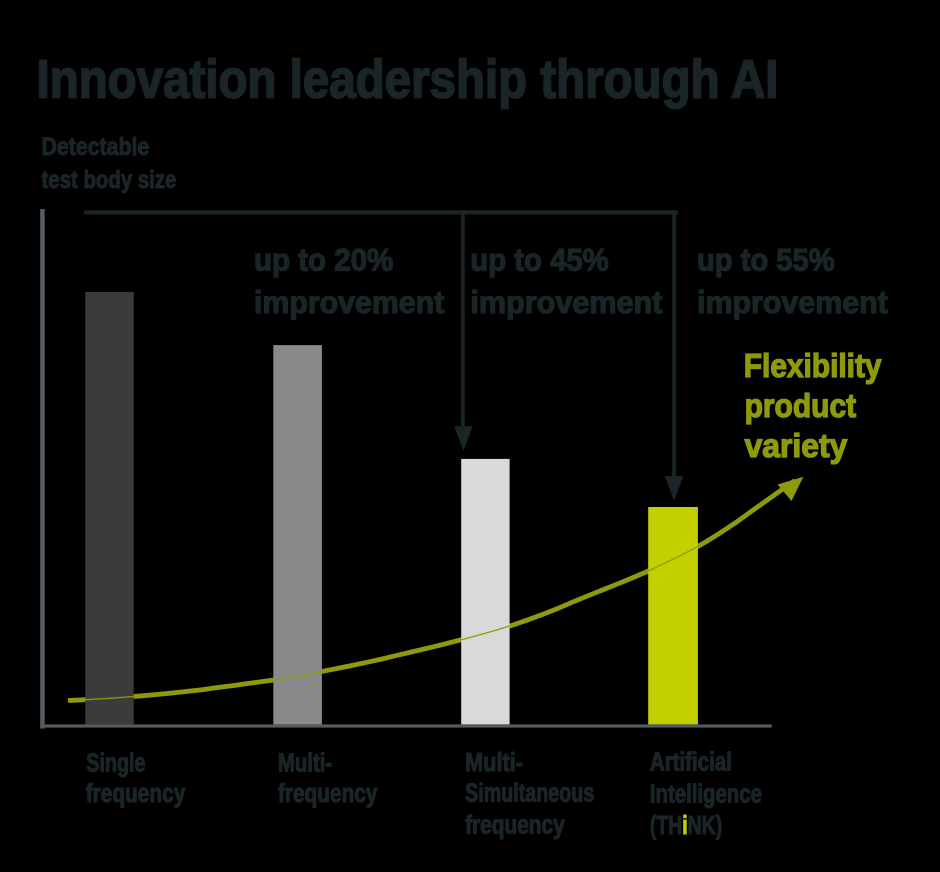 The height and width of the screenshot is (872, 940). What do you see at coordinates (115, 762) in the screenshot?
I see `svg-text: Single` at bounding box center [115, 762].